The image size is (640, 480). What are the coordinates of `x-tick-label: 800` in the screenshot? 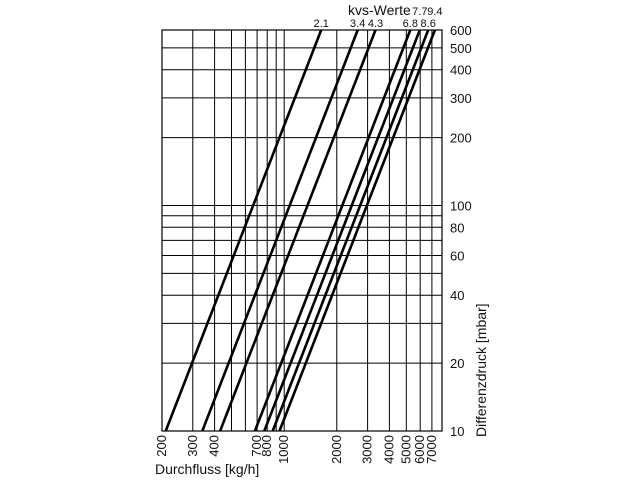 It's located at (266, 446).